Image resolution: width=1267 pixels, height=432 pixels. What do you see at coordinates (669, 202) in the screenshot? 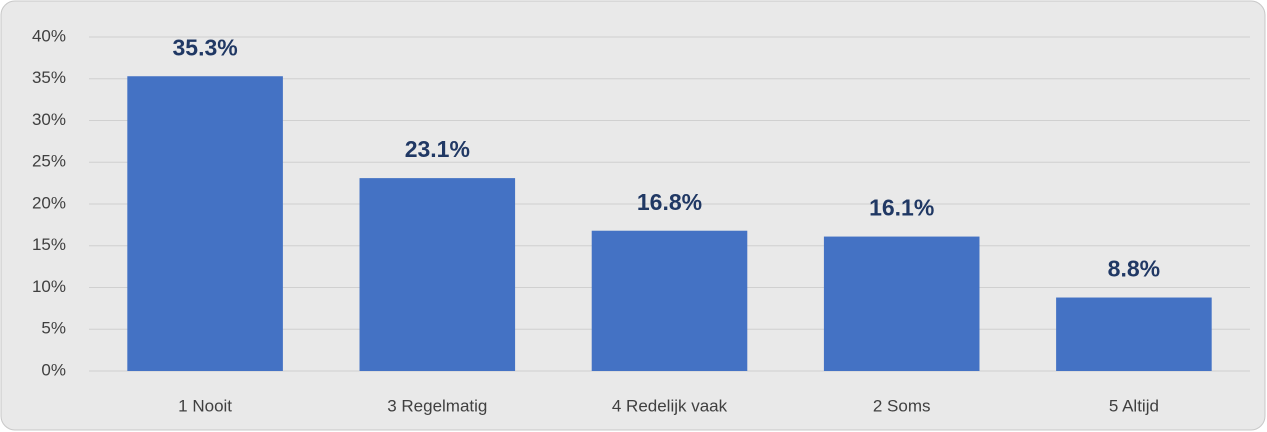
I see `data-label: 16.8%` at bounding box center [669, 202].